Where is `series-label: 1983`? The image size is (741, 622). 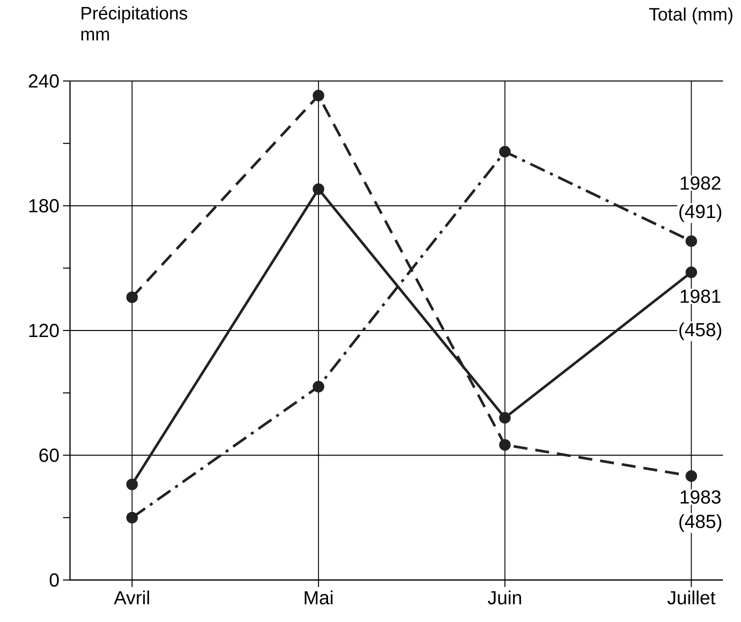
series-label: 1983 is located at coordinates (700, 497).